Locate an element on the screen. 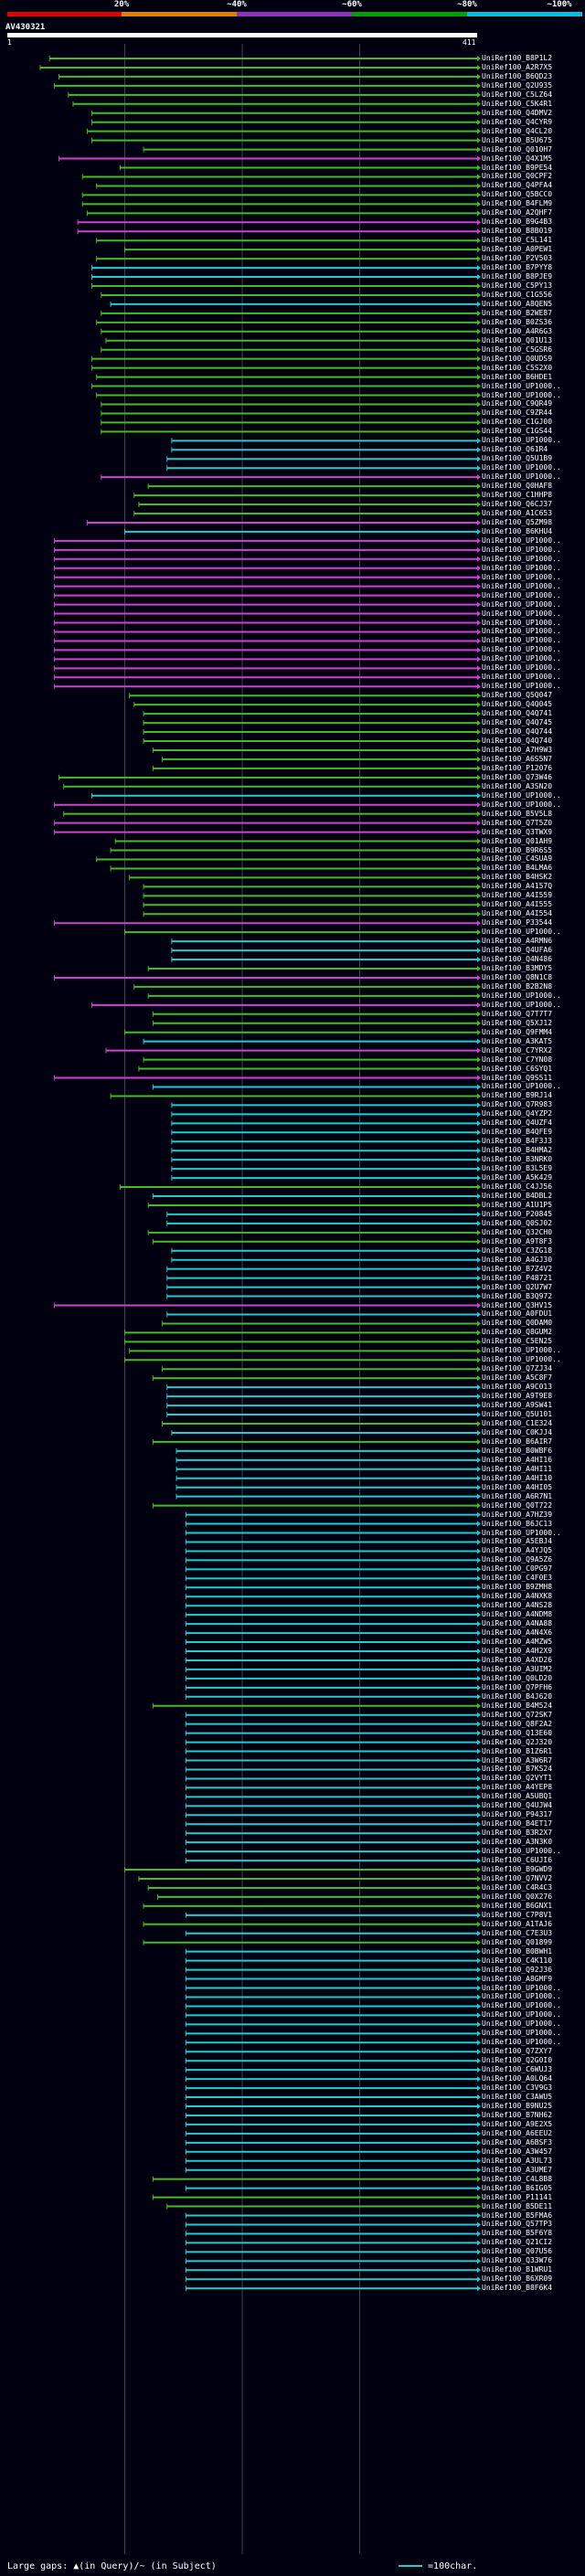 This screenshot has height=2576, width=585. hit-label: UniRef100_B7NH62 is located at coordinates (517, 2114).